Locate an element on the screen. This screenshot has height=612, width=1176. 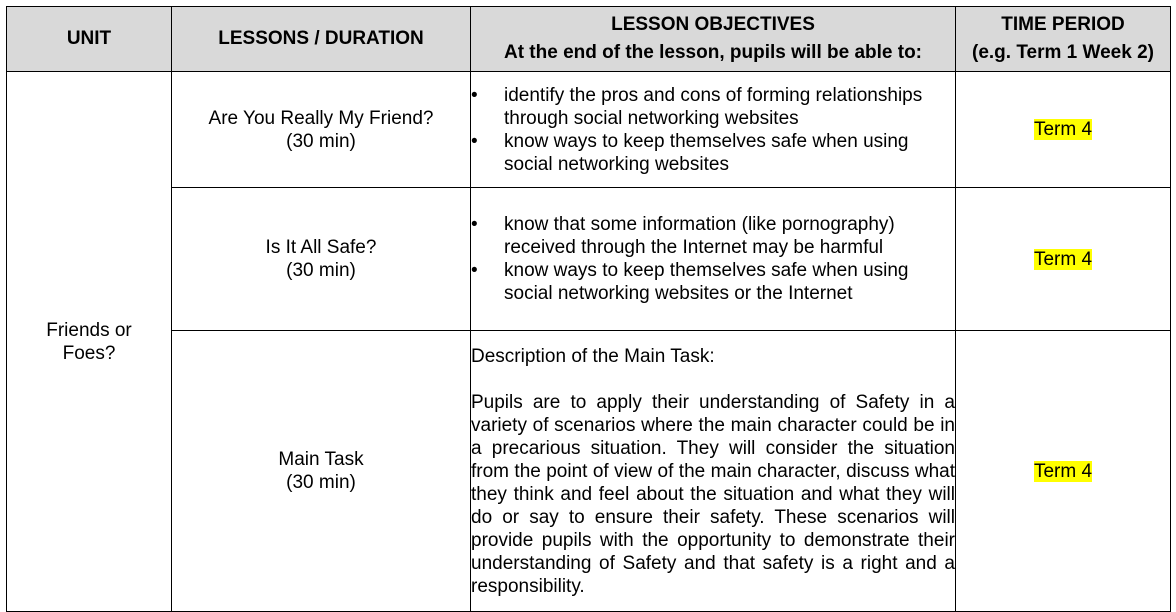
header-lessons: LESSONS / DURATION is located at coordinates (321, 39).